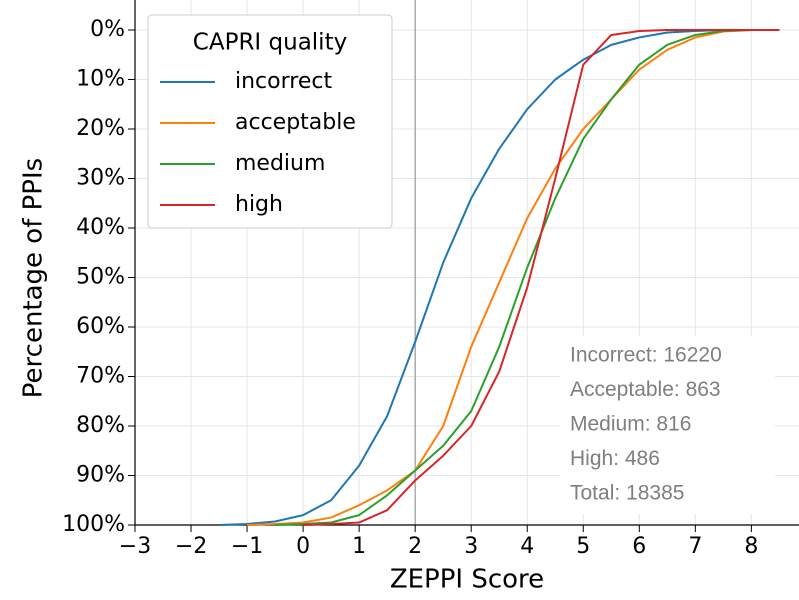  I want to click on annotation: High: 486, so click(615, 458).